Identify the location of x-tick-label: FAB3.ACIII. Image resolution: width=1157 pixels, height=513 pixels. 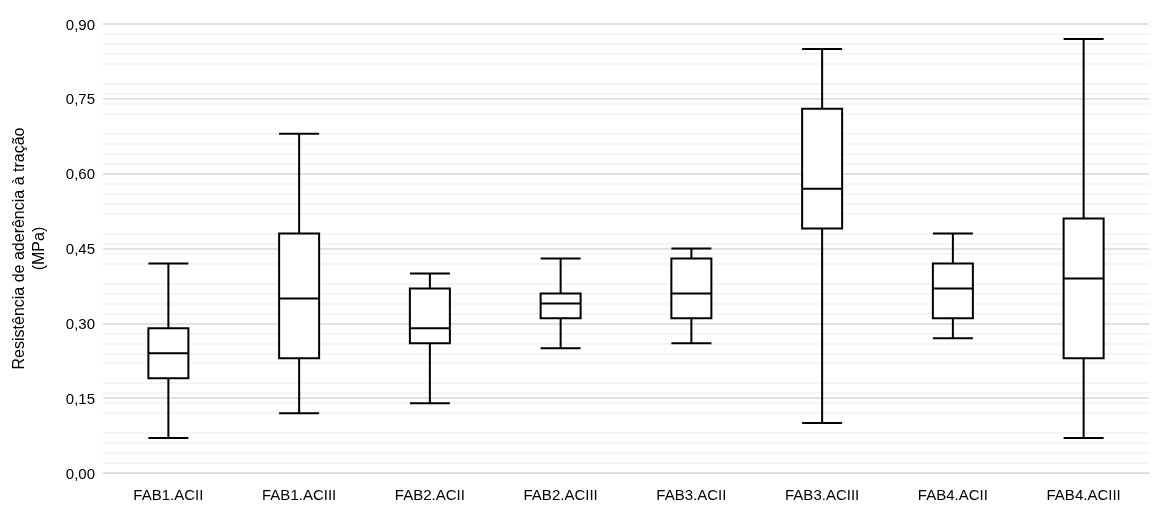
(822, 494).